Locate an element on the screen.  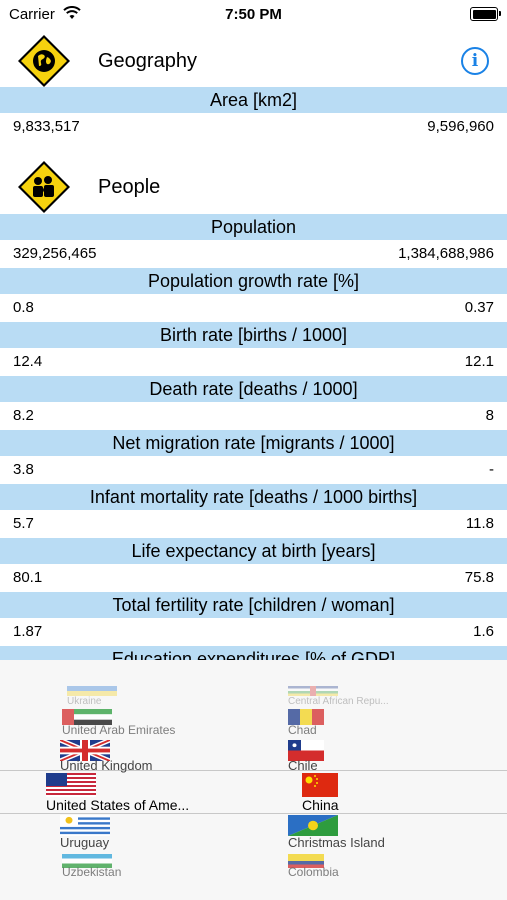
clock: 7:50 PM is located at coordinates (253, 14).